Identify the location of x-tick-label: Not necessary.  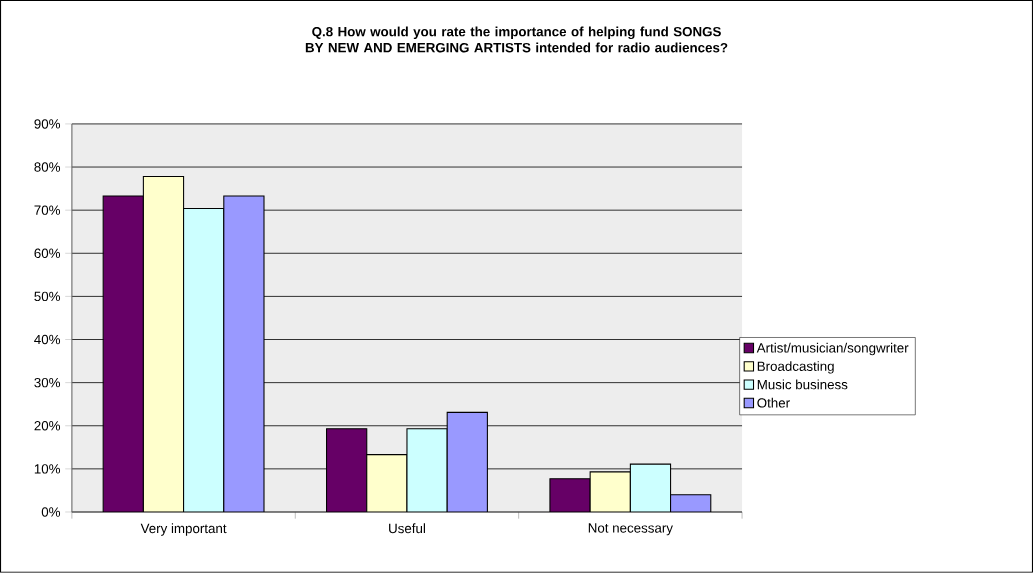
(630, 529).